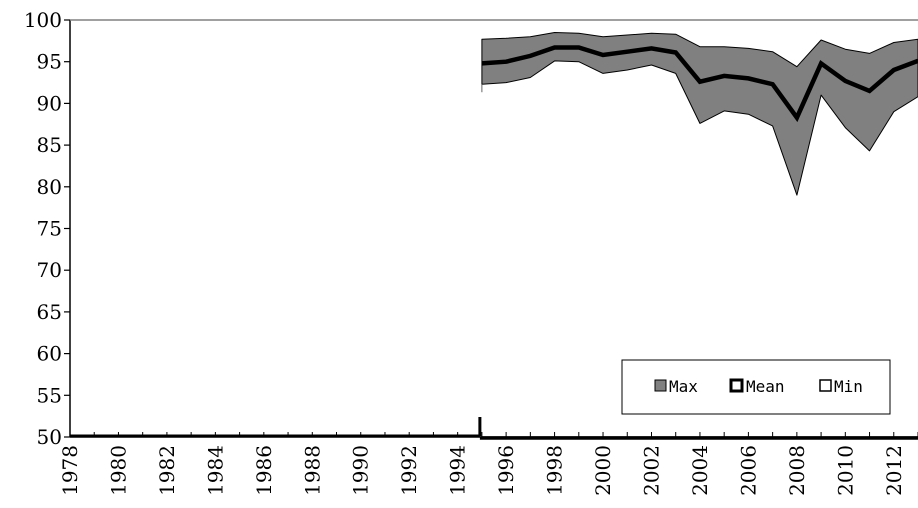  I want to click on legend-swatch-mean, so click(736, 385).